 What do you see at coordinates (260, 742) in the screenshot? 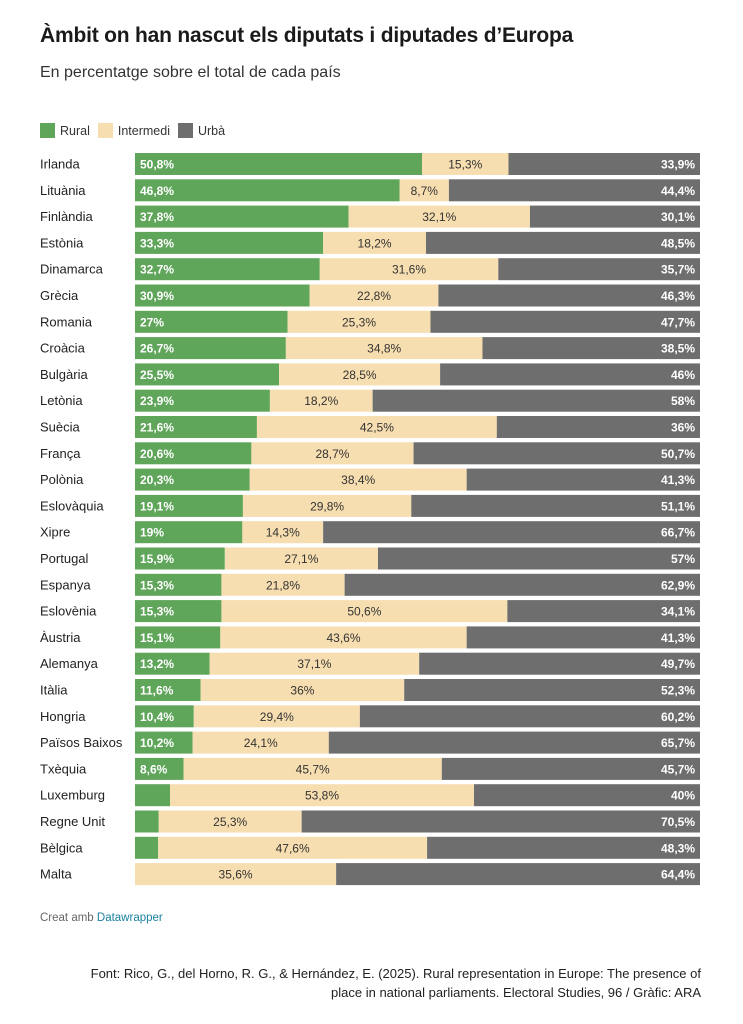
I see `bar-intermedi-paisos-baixos` at bounding box center [260, 742].